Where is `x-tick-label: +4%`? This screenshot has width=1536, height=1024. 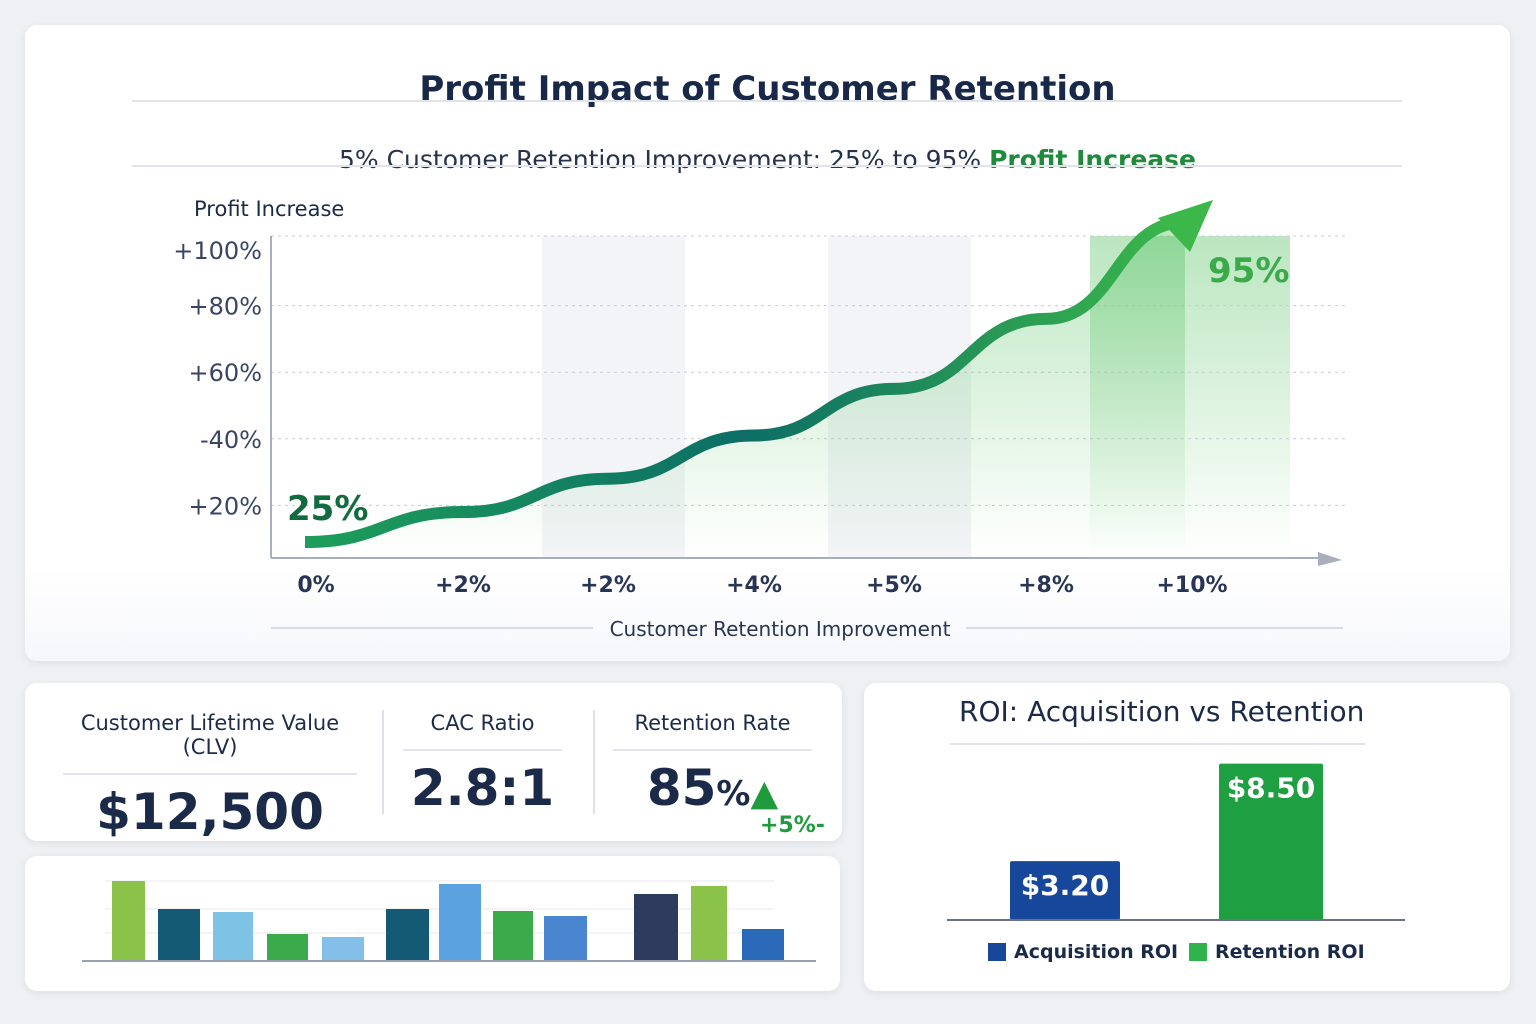
x-tick-label: +4% is located at coordinates (754, 585).